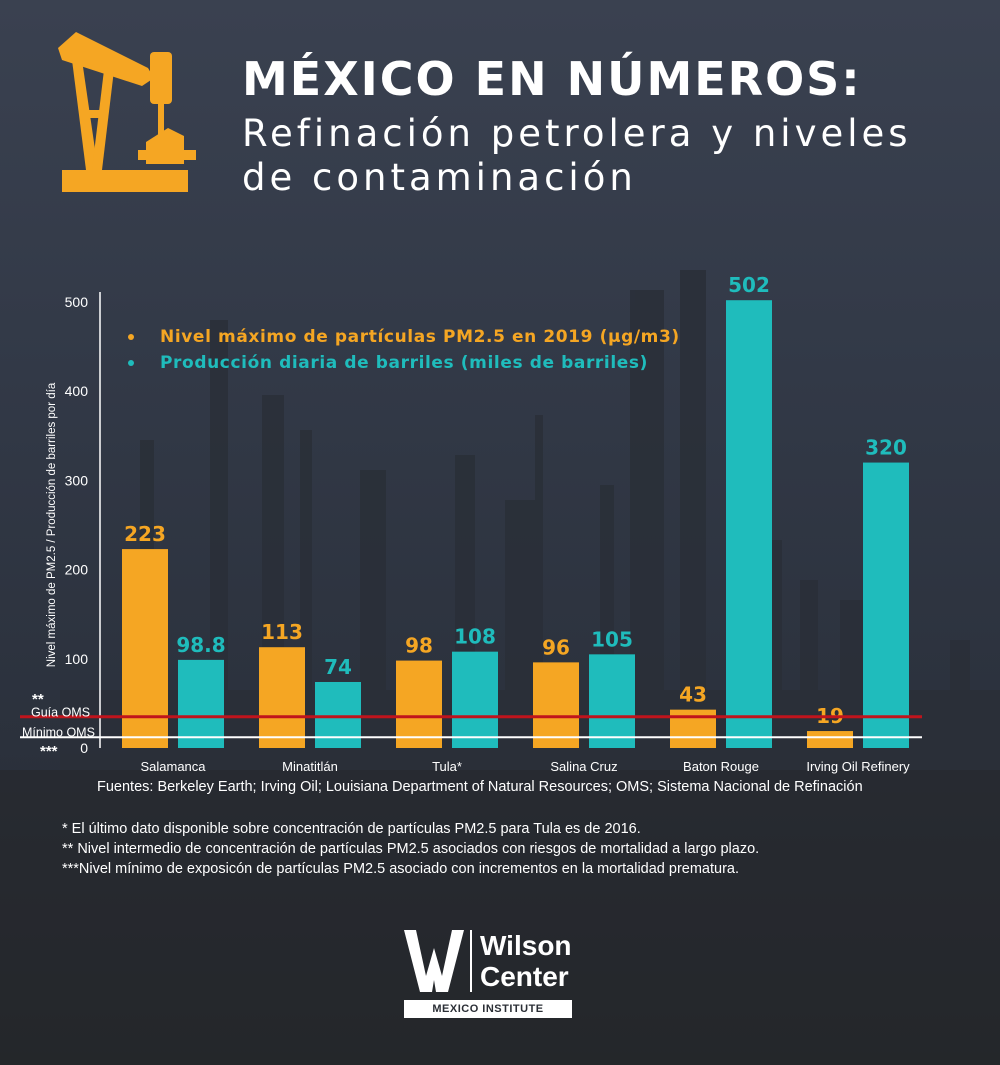  What do you see at coordinates (475, 637) in the screenshot?
I see `data-label: 108` at bounding box center [475, 637].